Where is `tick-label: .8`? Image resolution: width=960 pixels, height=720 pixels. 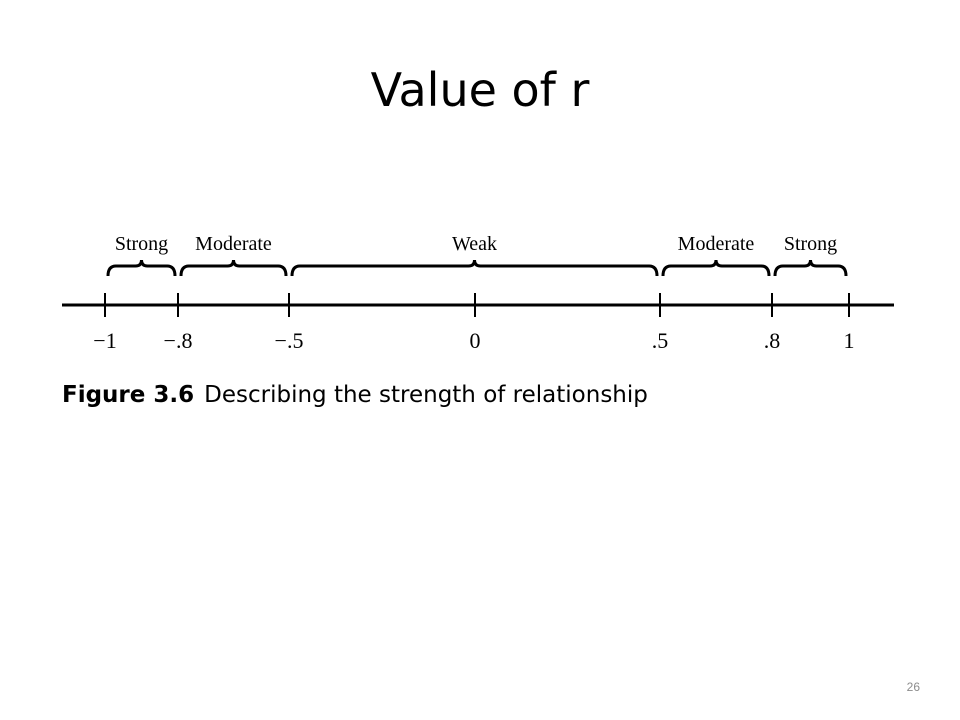
tick-label: .8 is located at coordinates (772, 340).